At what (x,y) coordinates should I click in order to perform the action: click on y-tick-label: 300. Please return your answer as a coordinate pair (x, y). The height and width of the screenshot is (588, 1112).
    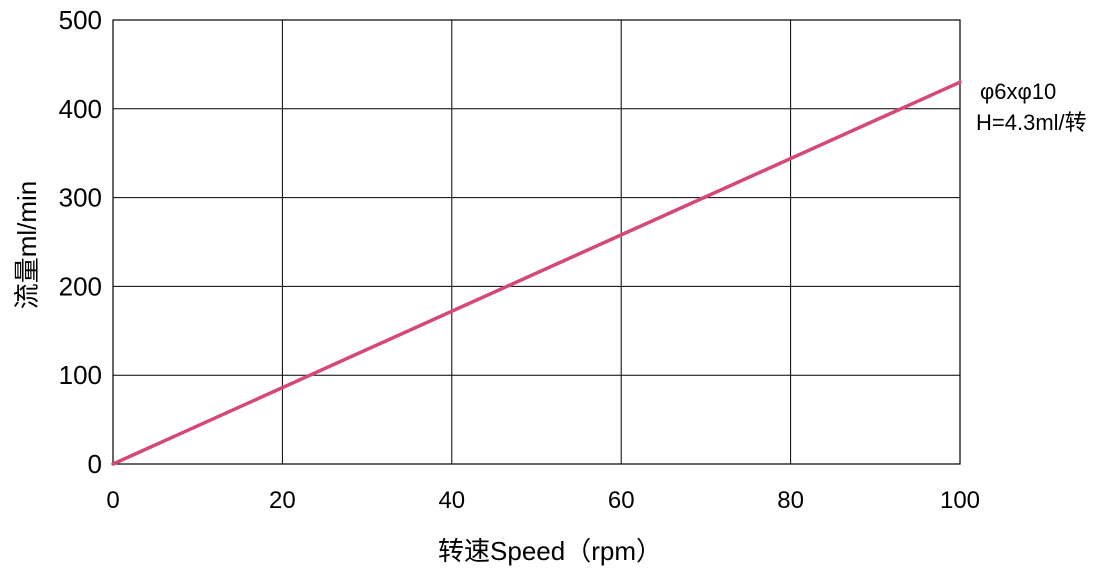
    Looking at the image, I should click on (80, 198).